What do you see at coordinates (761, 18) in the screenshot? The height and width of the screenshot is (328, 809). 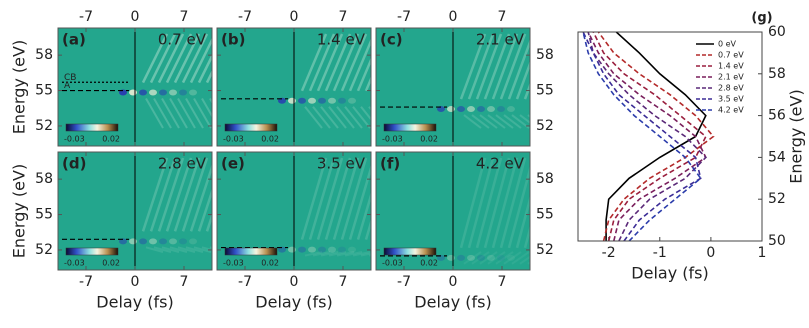 I see `panel-label: (g)` at bounding box center [761, 18].